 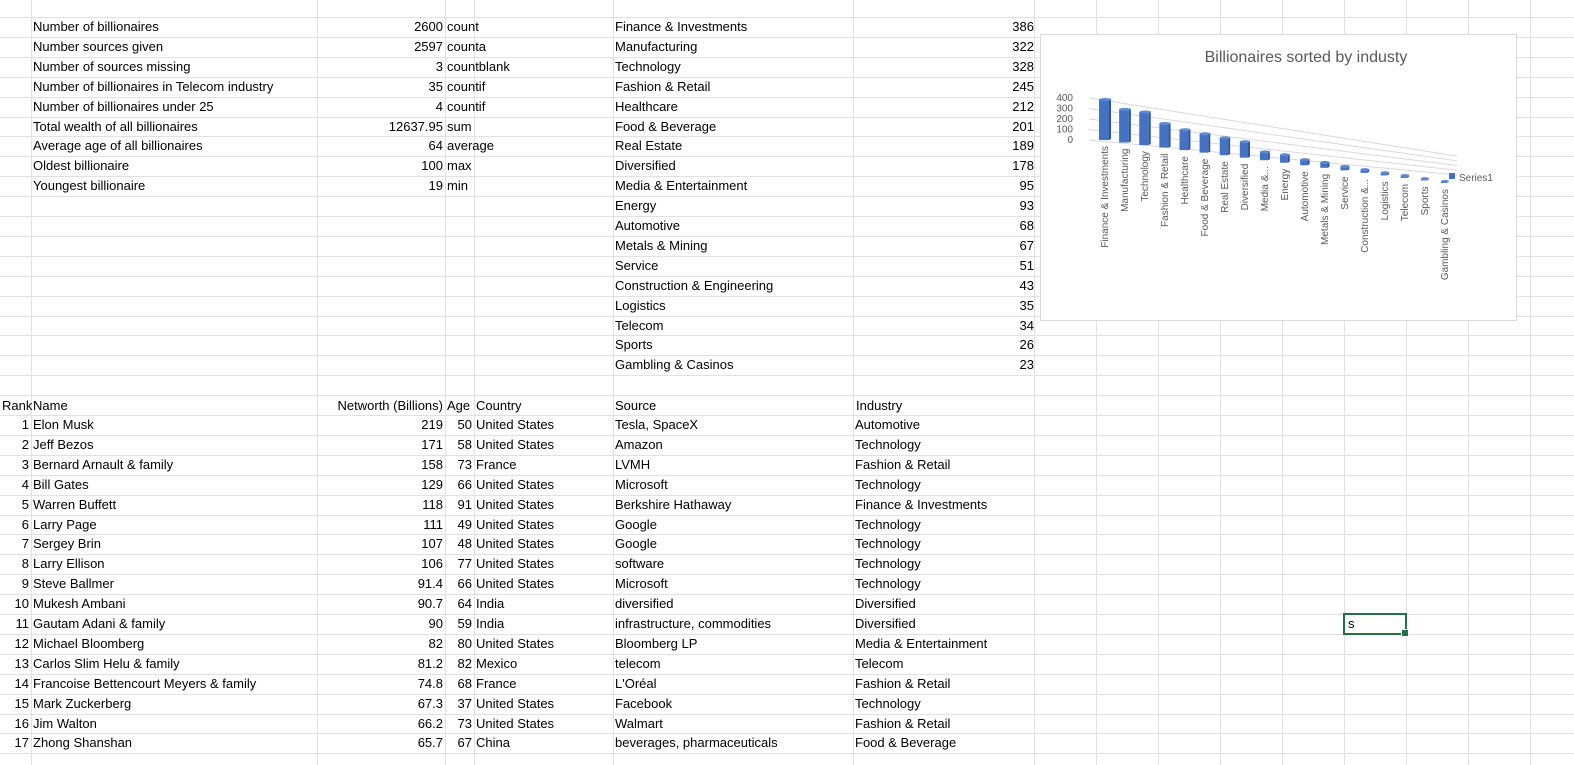 What do you see at coordinates (430, 683) in the screenshot?
I see `networth-cell: 74.8` at bounding box center [430, 683].